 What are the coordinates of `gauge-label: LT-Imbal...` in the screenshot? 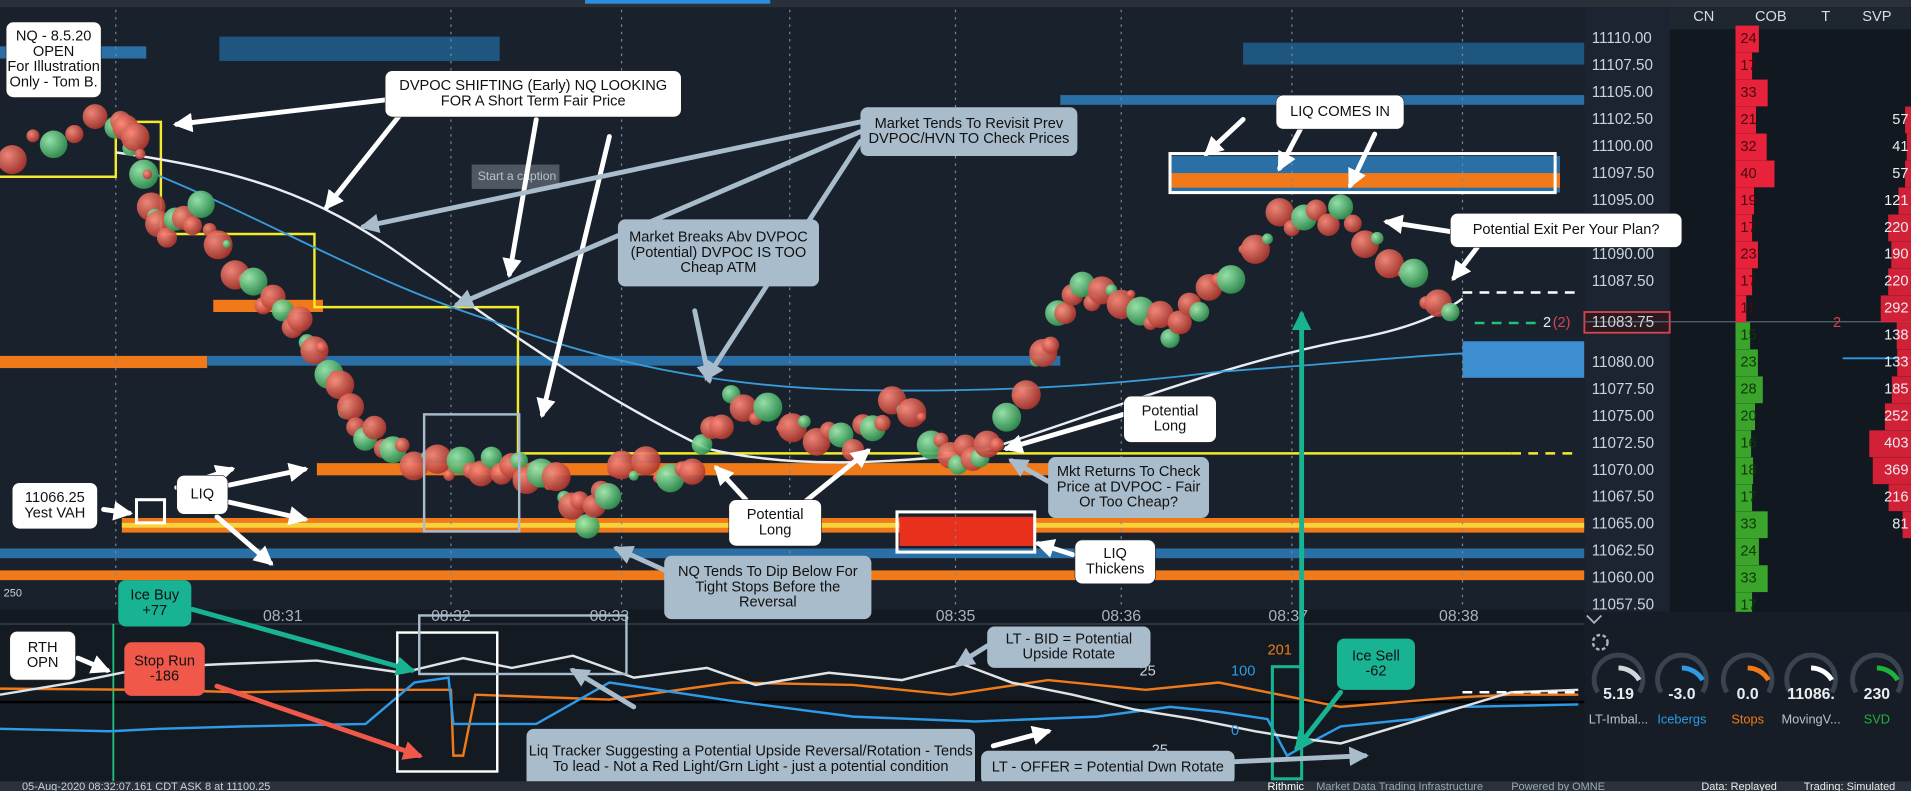 It's located at (1618, 719).